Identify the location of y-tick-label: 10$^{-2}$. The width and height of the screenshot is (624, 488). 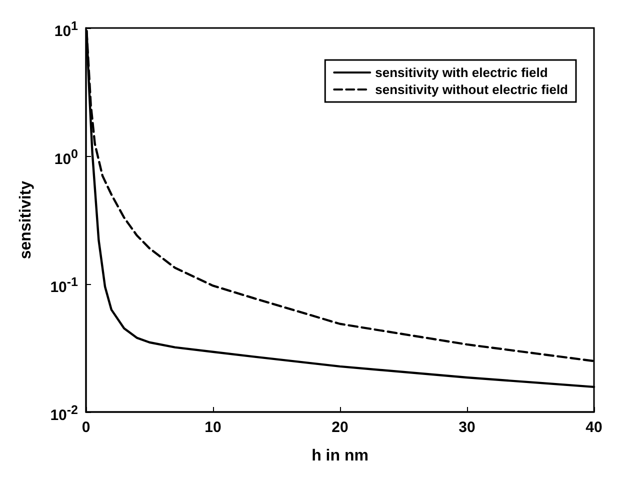
(64, 413).